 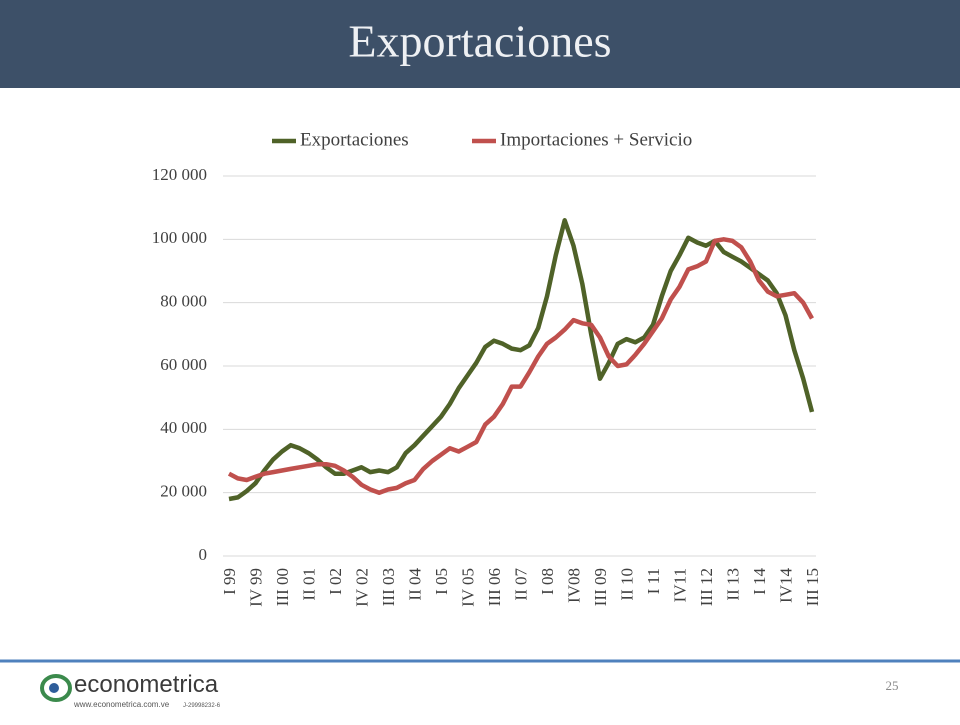 I want to click on page-number: 25, so click(x=892, y=685).